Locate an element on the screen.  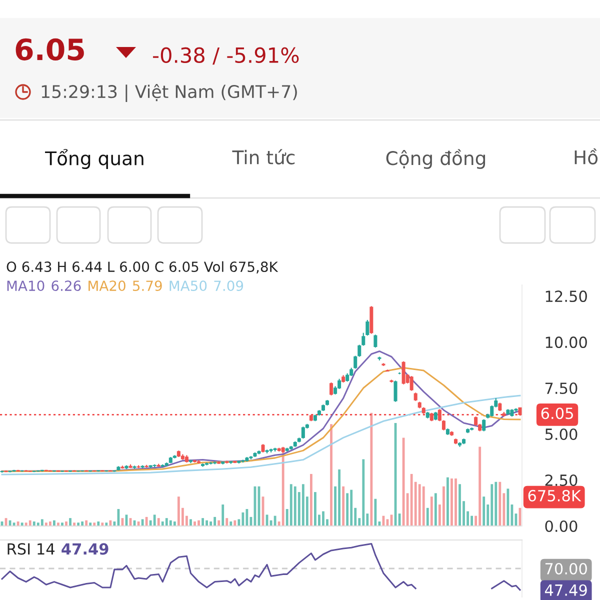
y-tick-label: 5.00 is located at coordinates (561, 434).